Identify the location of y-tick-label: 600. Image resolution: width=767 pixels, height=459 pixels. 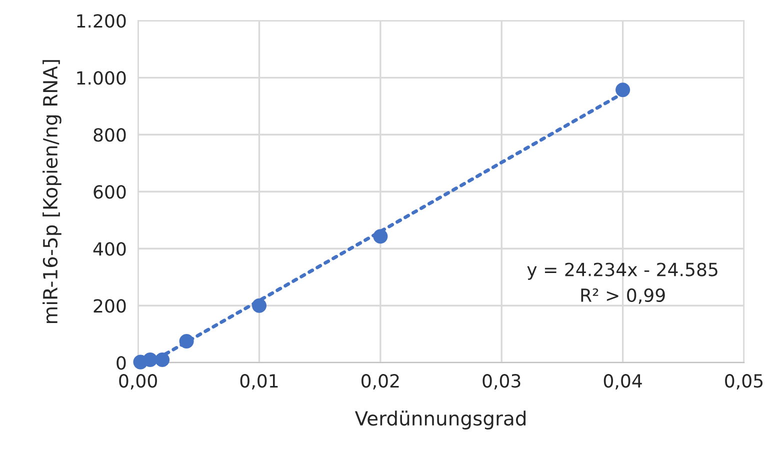
(110, 192).